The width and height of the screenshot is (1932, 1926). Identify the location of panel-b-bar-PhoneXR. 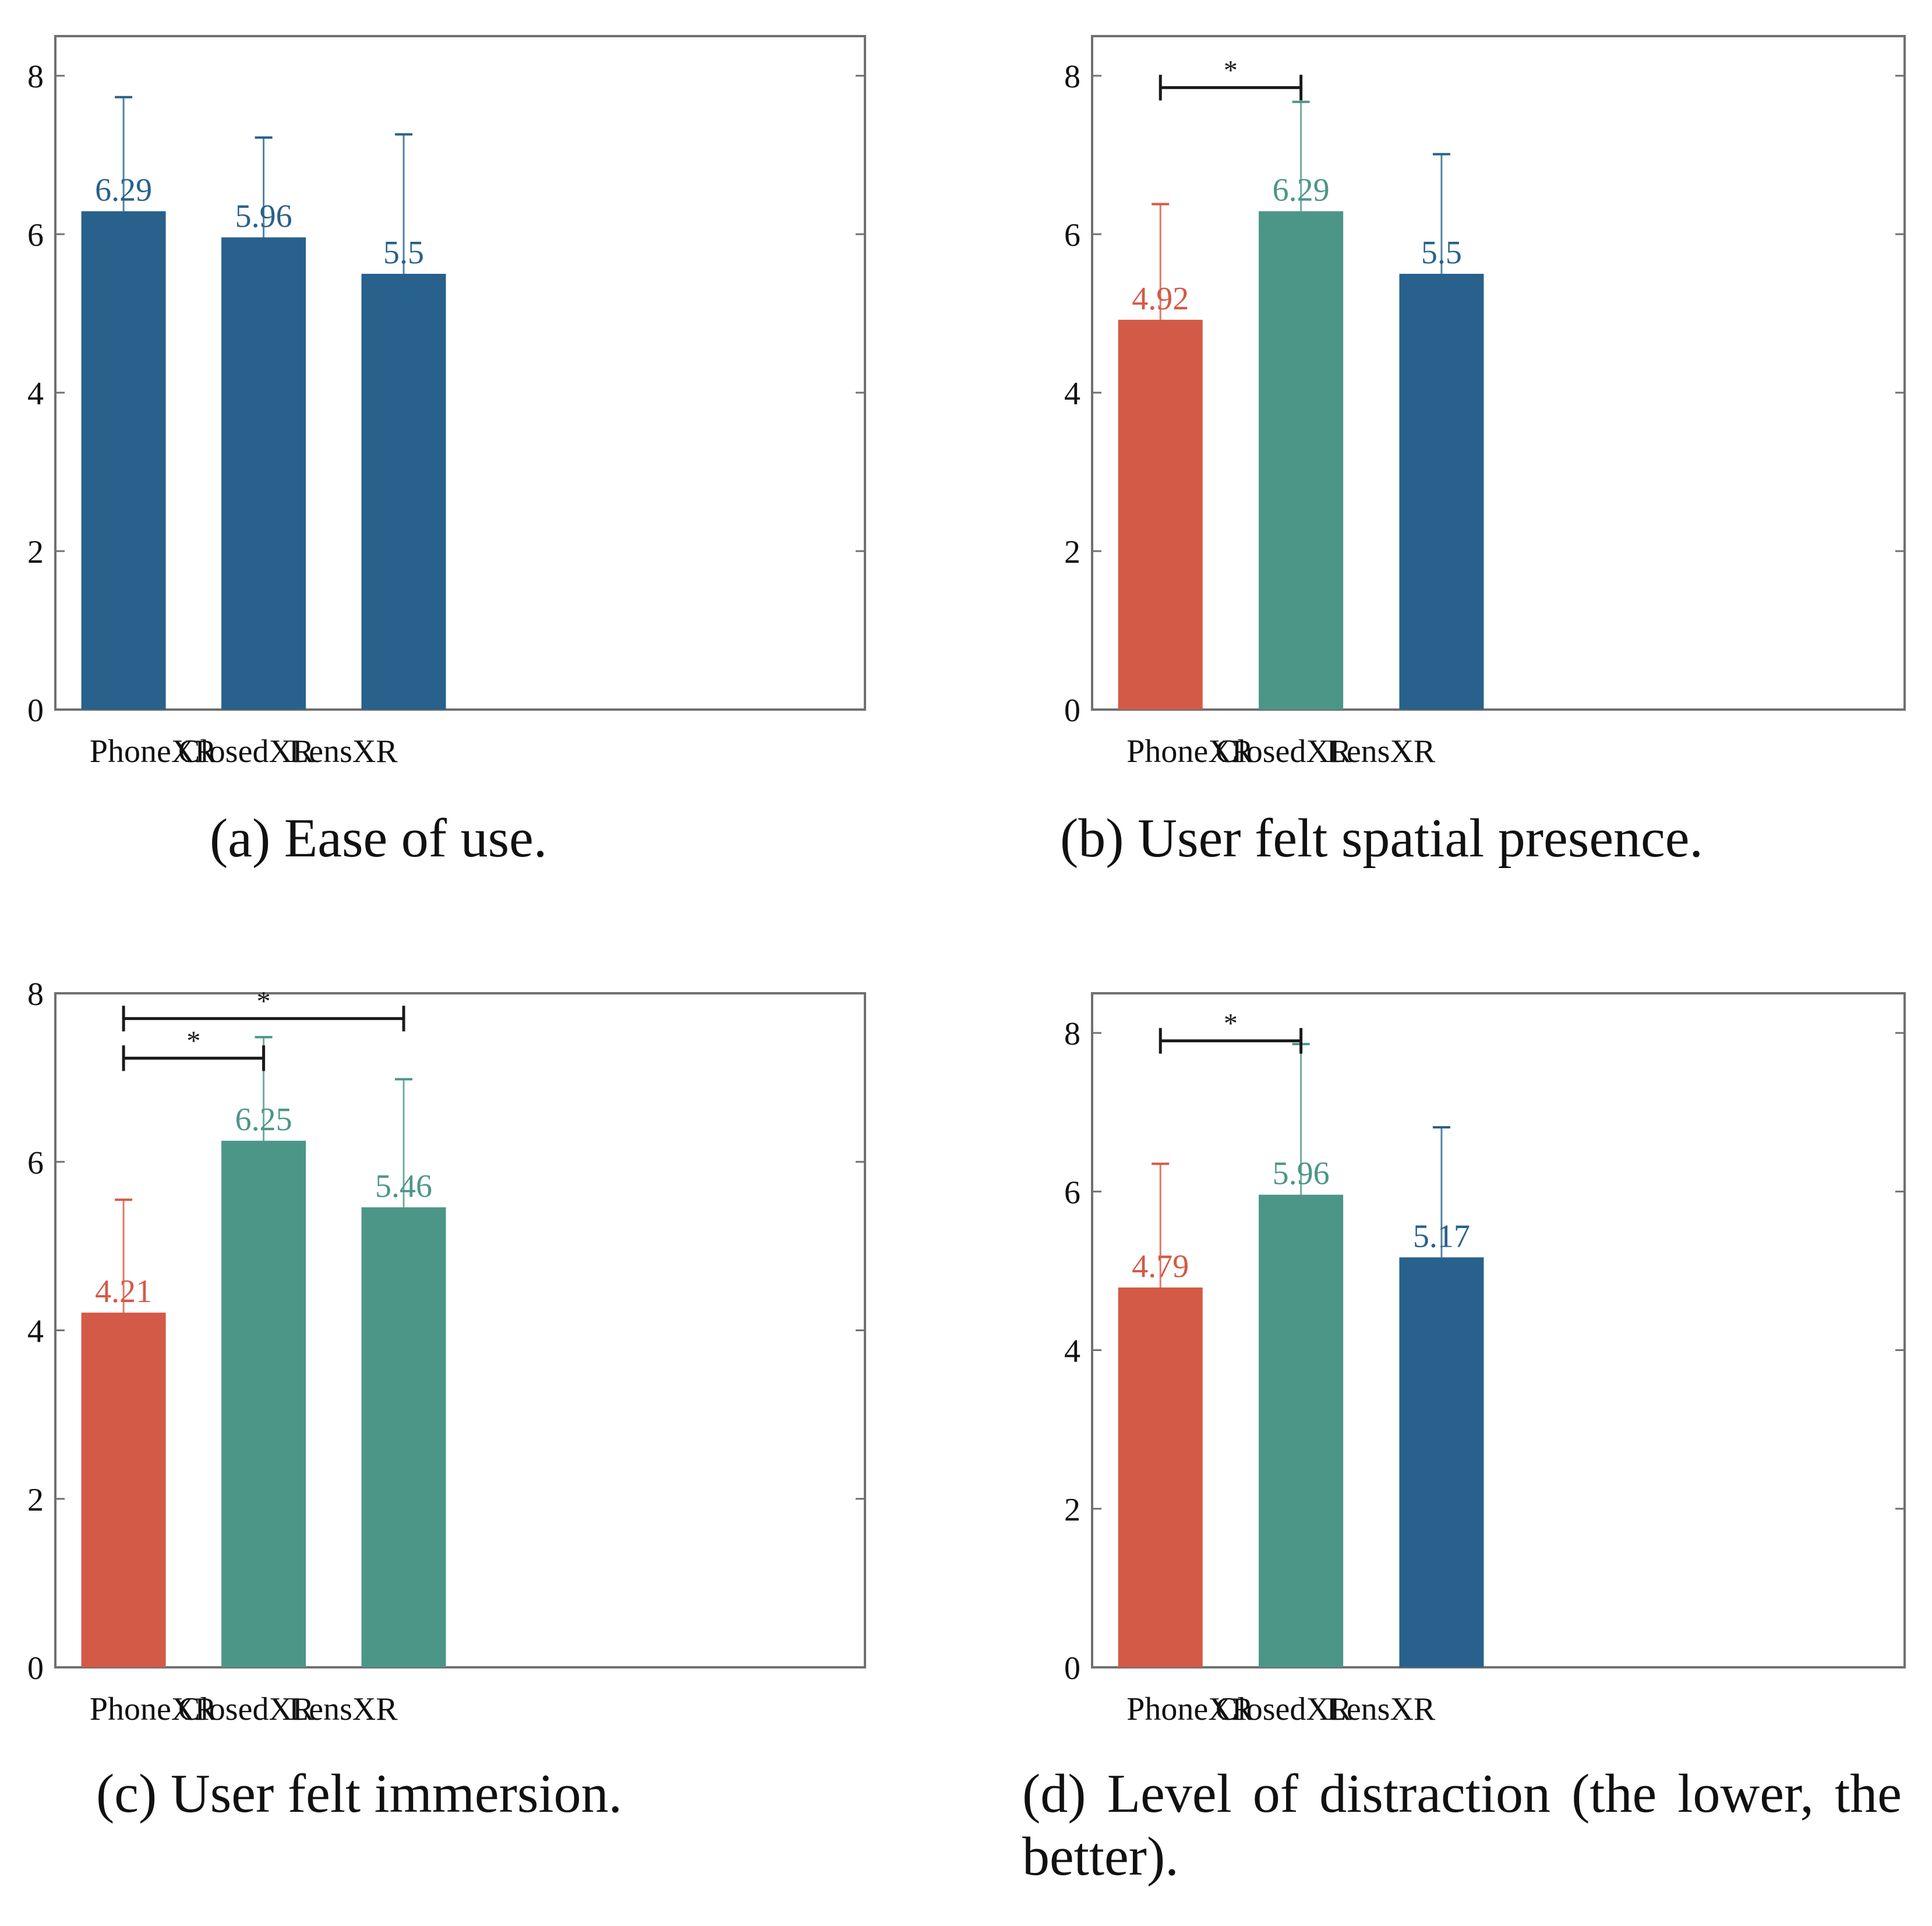
(1160, 515).